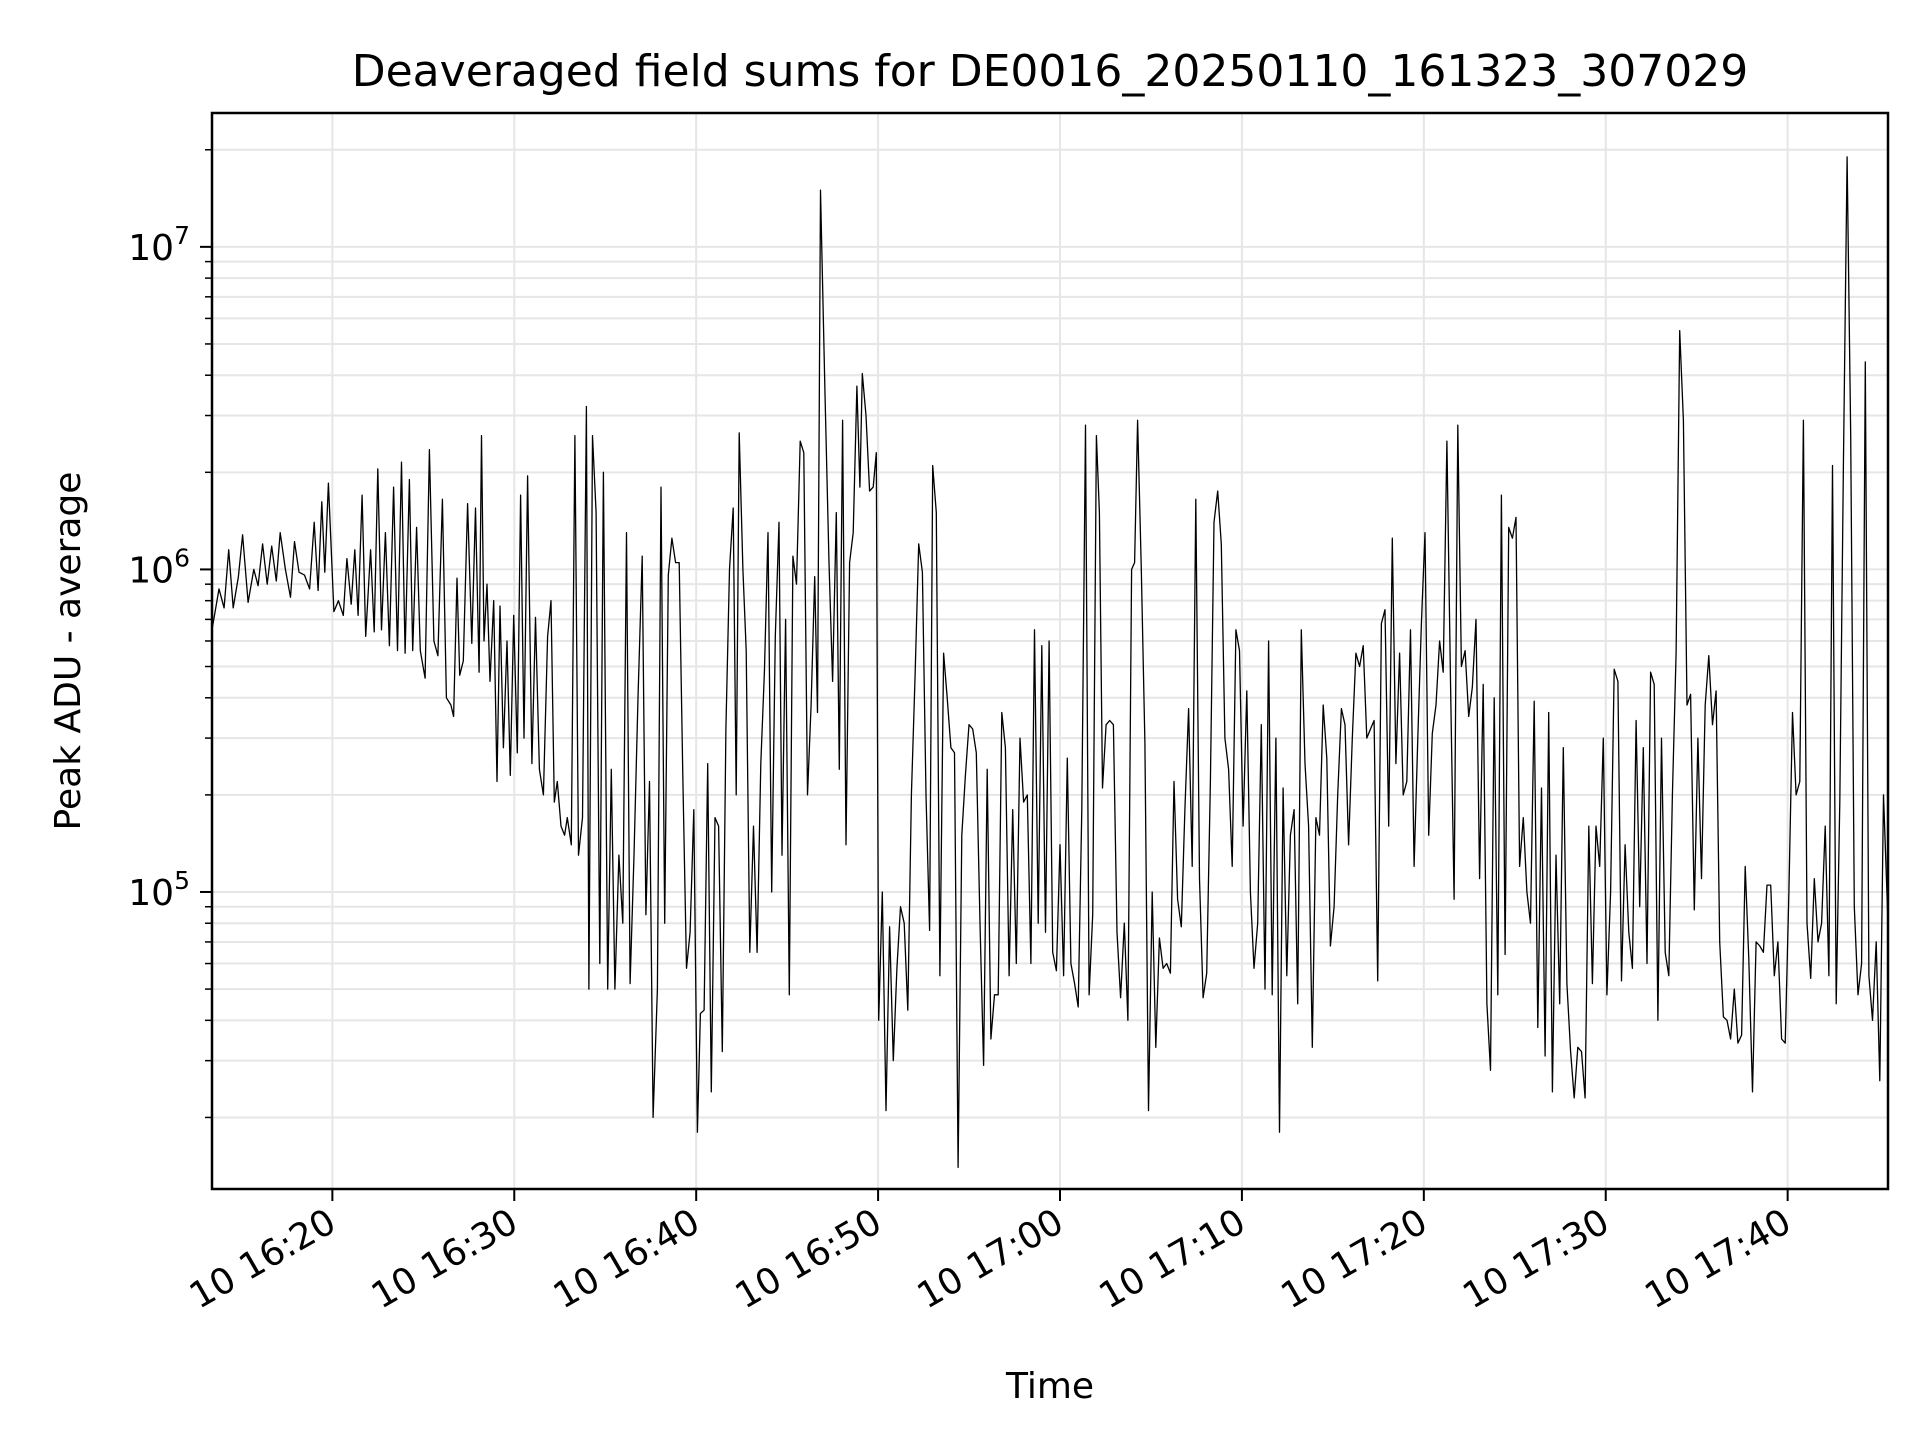 The image size is (1920, 1440). Describe the element at coordinates (68, 651) in the screenshot. I see `y-axis-label: Peak ADU - average` at that location.